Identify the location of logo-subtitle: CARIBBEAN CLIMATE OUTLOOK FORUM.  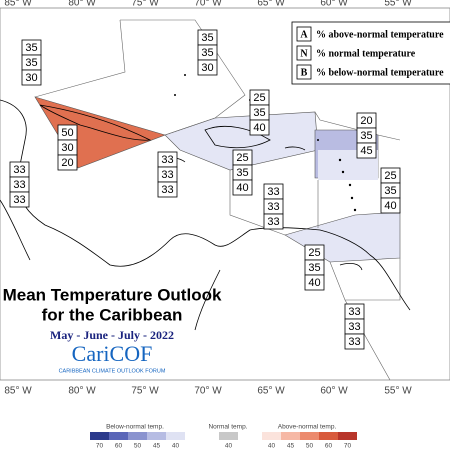
(112, 371).